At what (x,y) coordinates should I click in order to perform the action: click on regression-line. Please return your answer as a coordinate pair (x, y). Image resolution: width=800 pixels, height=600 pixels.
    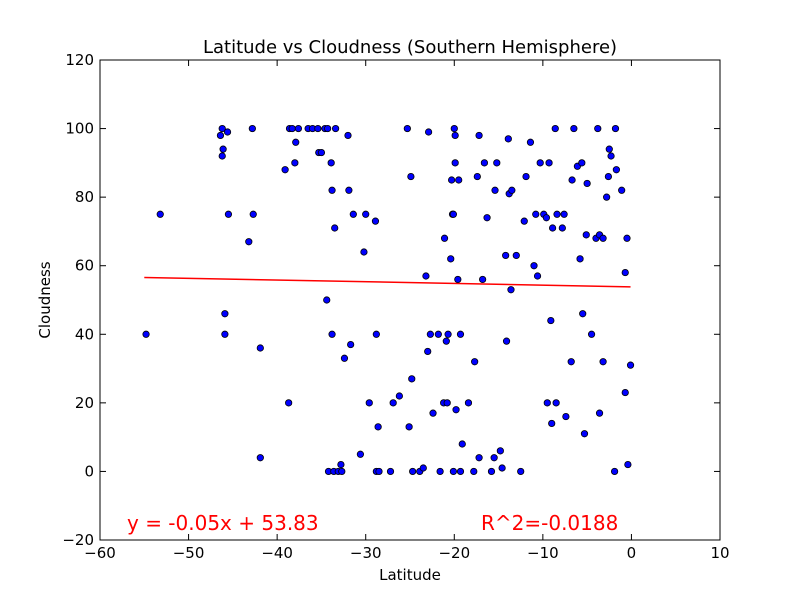
    Looking at the image, I should click on (387, 282).